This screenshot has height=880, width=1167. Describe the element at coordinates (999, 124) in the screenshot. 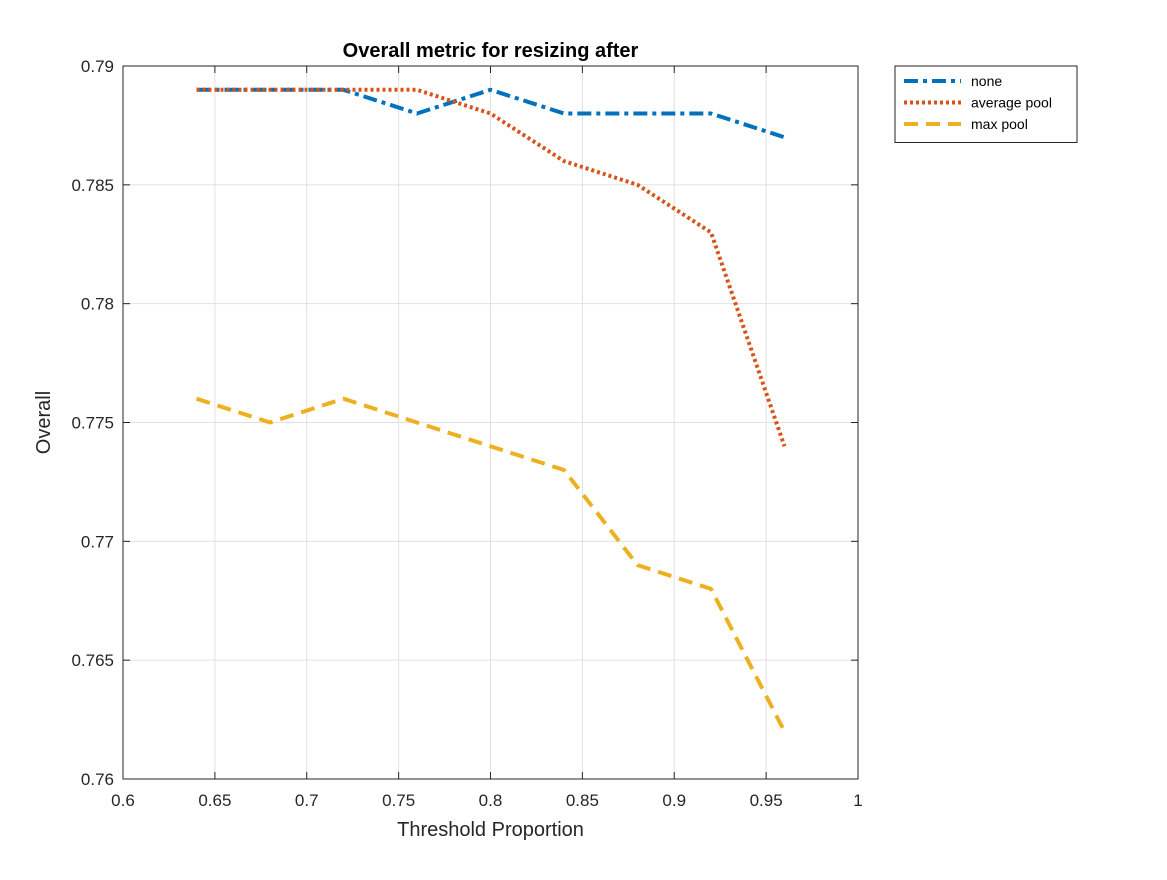

I see `legend-label: max pool` at that location.